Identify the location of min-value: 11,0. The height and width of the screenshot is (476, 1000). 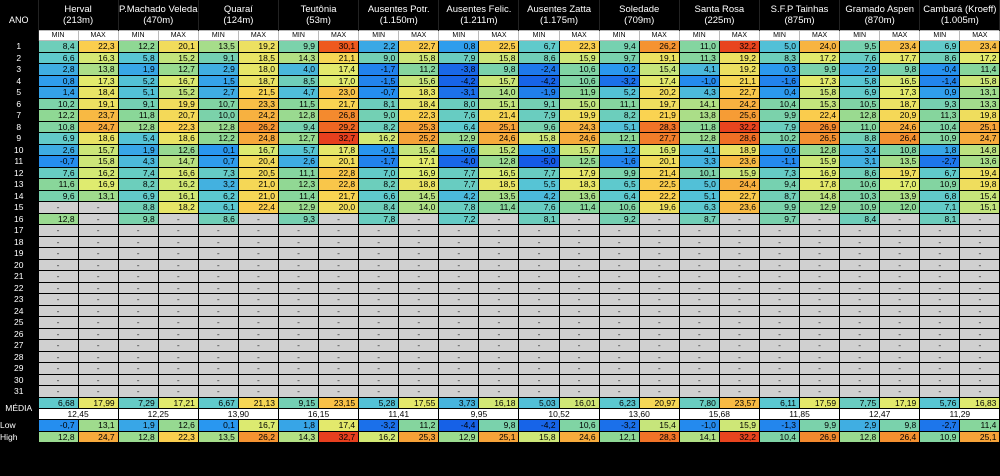
(699, 46).